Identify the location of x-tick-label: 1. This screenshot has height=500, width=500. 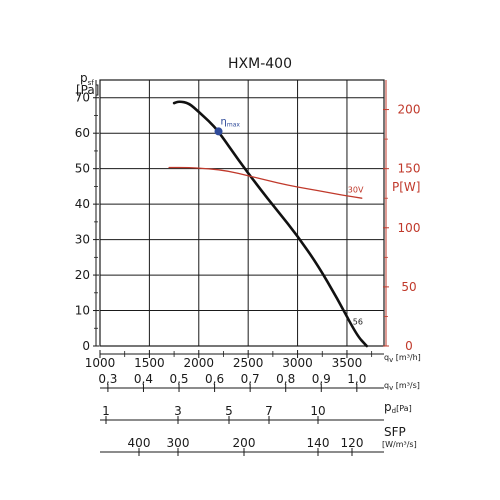
(106, 411).